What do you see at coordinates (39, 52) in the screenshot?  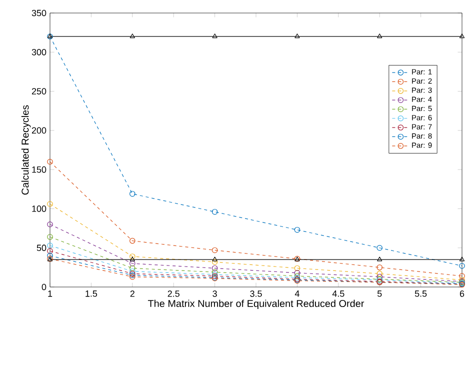 I see `y-tick-label: 300` at bounding box center [39, 52].